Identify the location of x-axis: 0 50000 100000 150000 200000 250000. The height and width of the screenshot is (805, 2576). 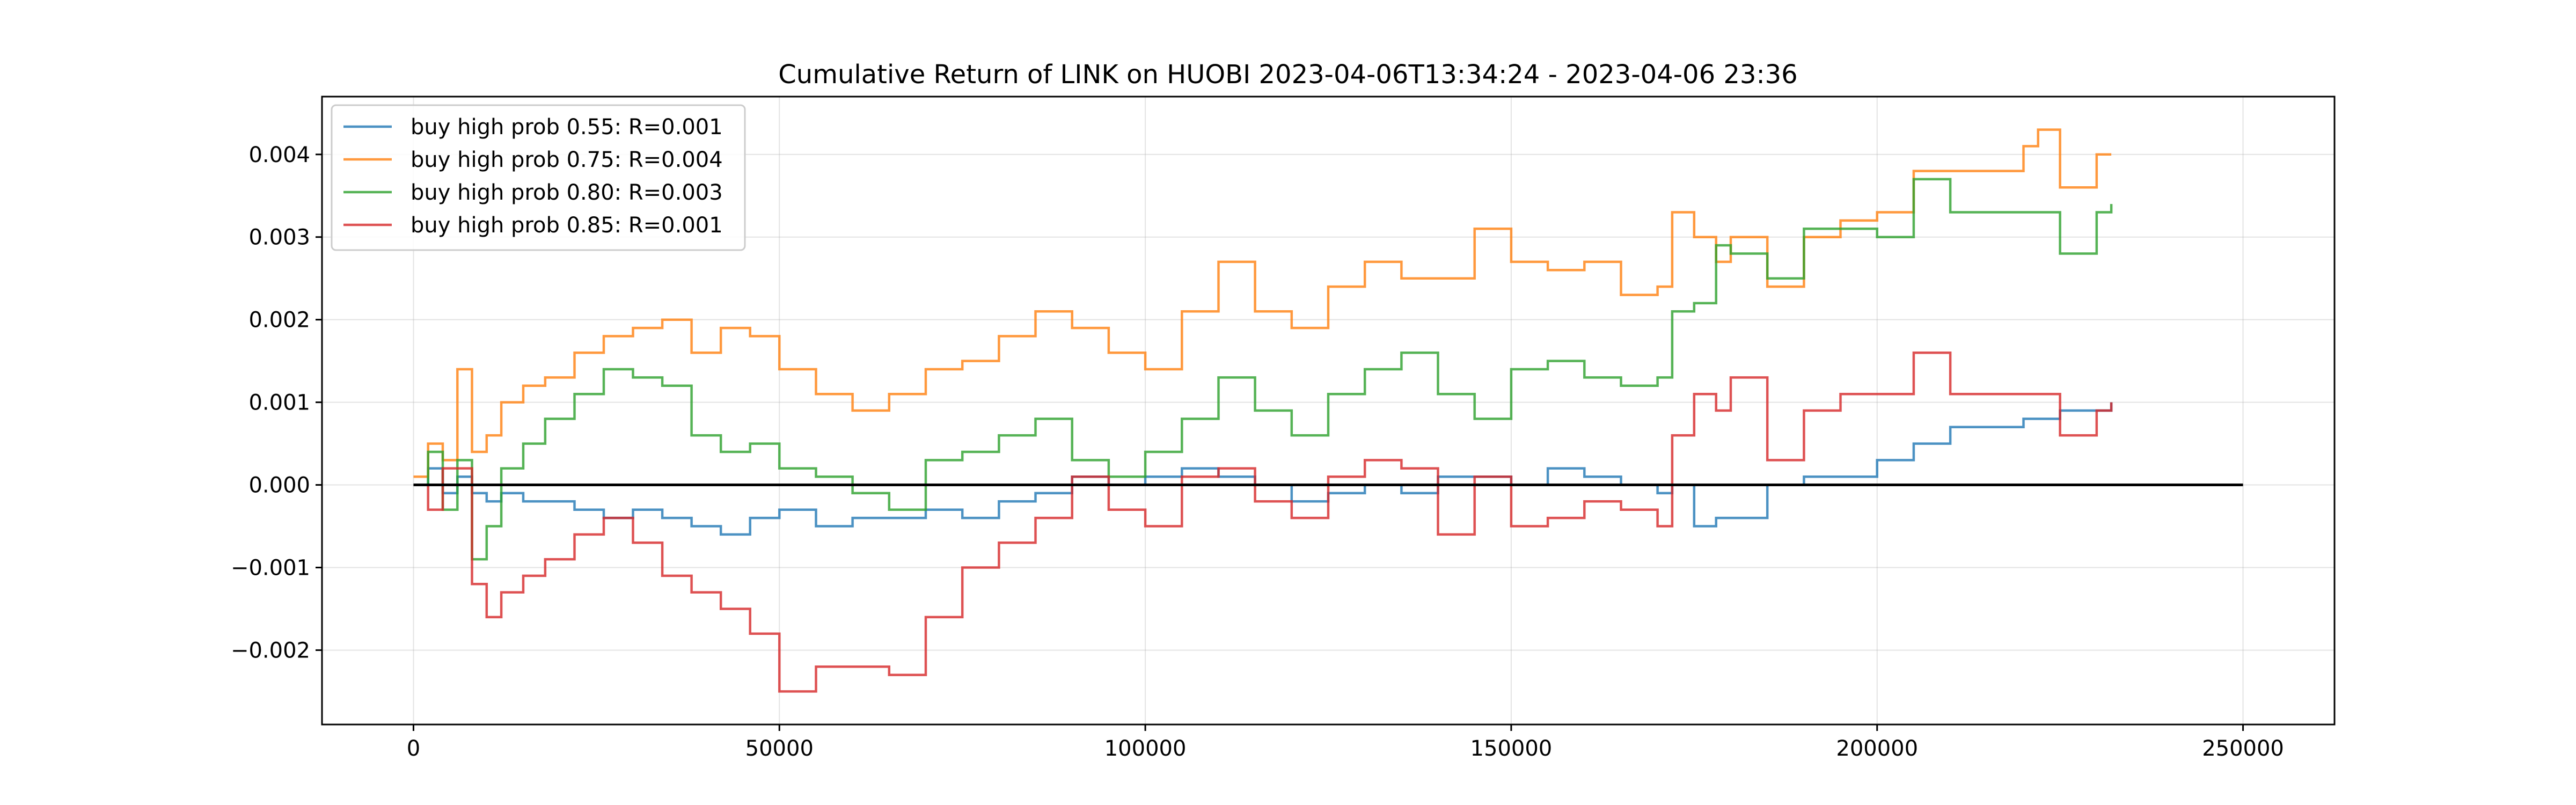
(1345, 742).